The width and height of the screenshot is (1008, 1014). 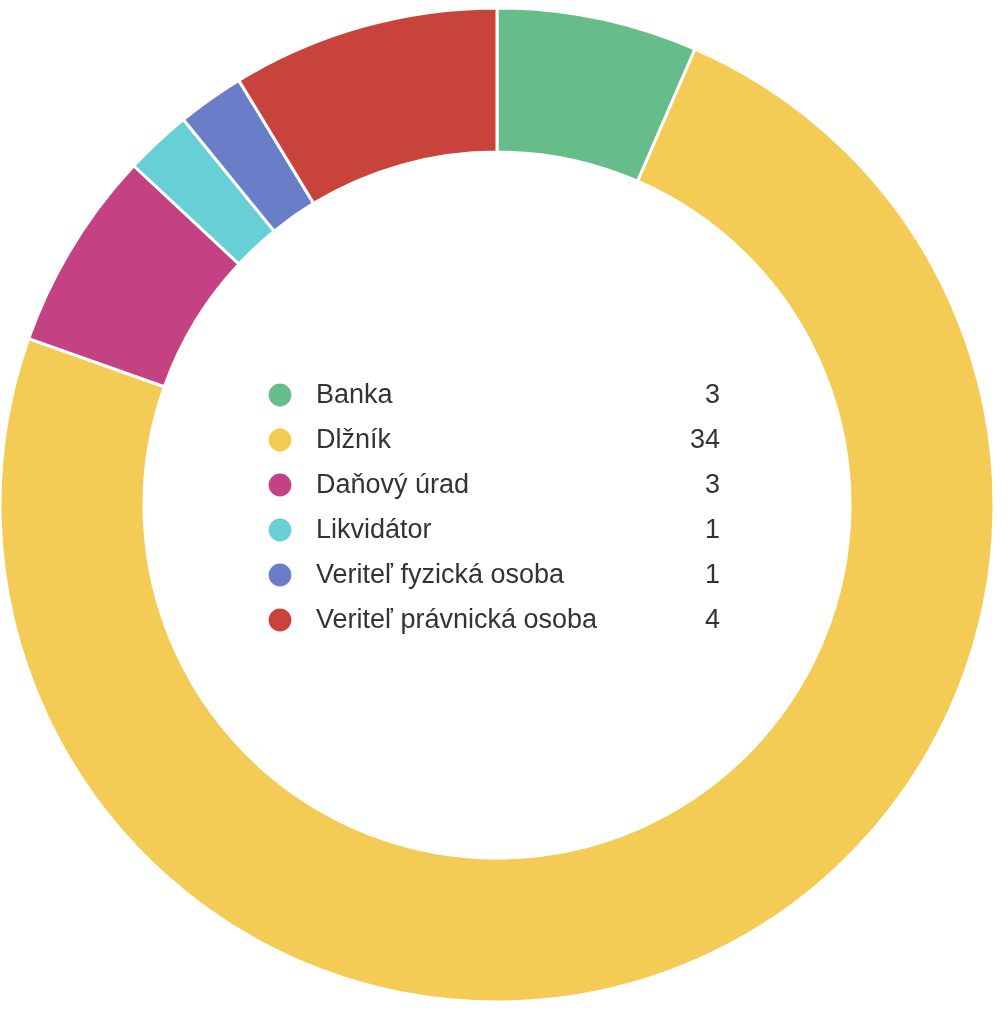 What do you see at coordinates (457, 619) in the screenshot?
I see `legend-label: Veriteľ právnická osoba` at bounding box center [457, 619].